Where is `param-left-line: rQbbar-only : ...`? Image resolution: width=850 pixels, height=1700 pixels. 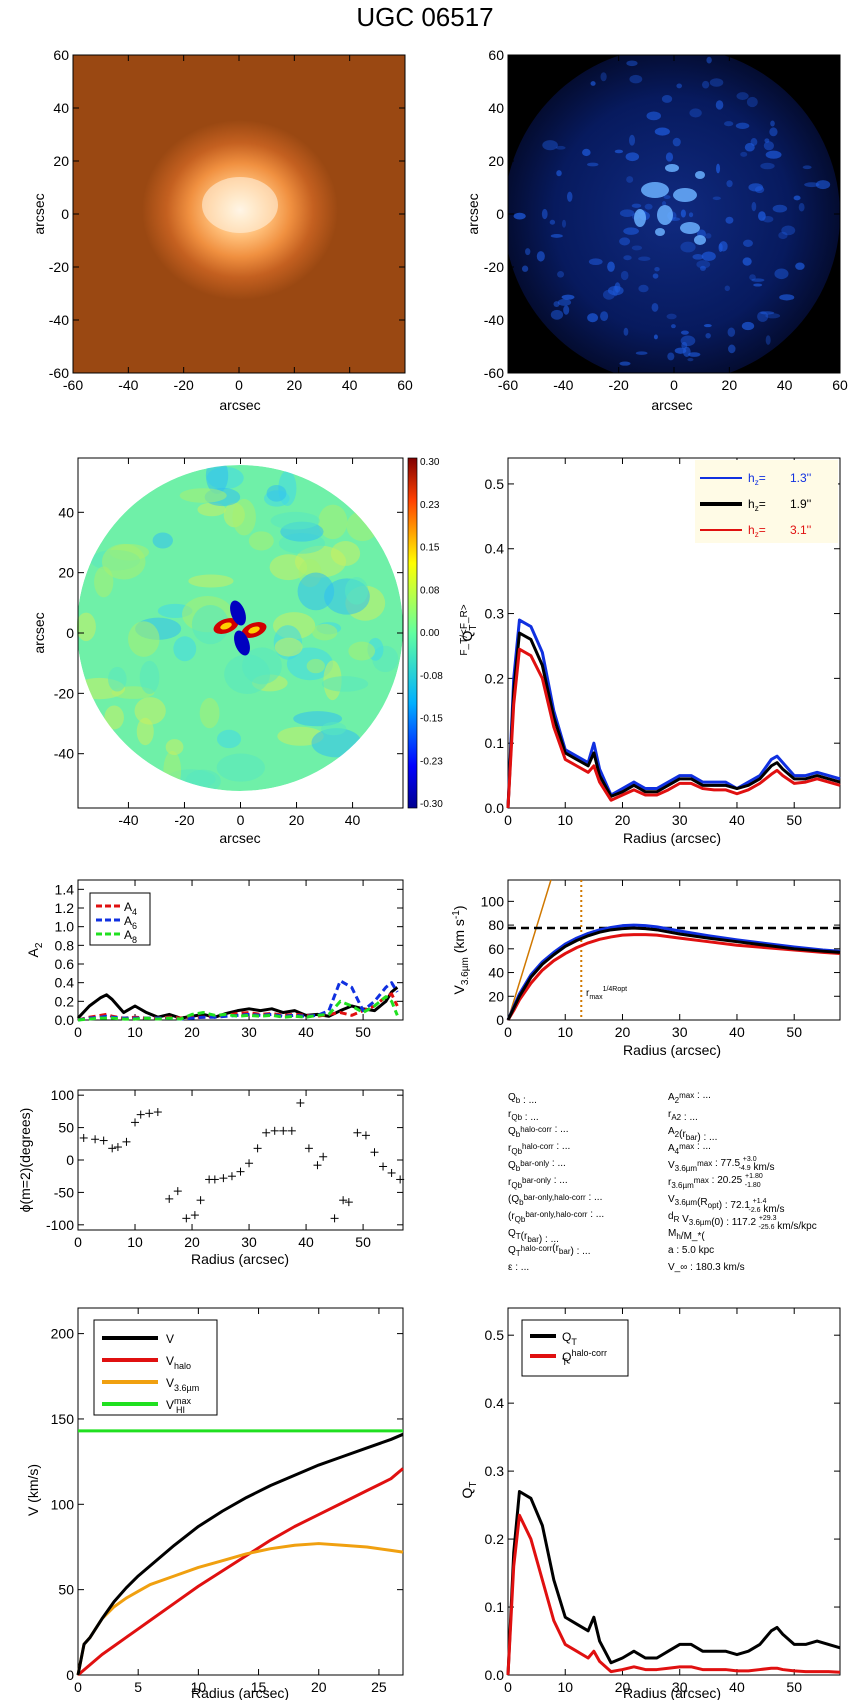 param-left-line: rQbbar-only : ... is located at coordinates (538, 1182).